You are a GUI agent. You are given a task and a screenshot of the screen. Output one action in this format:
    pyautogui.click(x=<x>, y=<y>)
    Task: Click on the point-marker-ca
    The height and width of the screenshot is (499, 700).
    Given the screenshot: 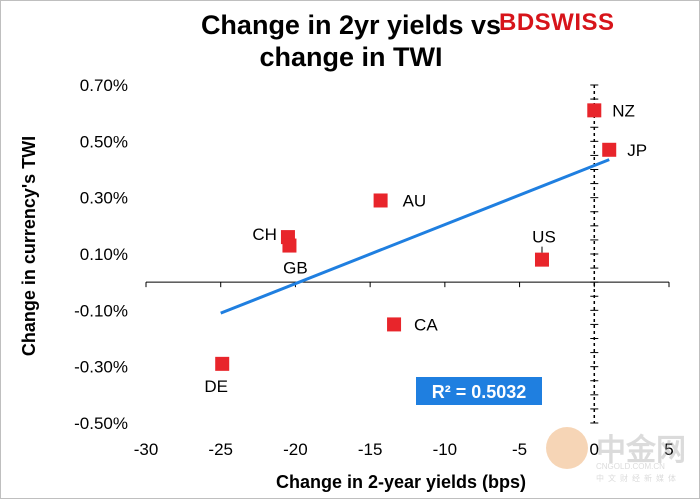 What is the action you would take?
    pyautogui.click(x=394, y=324)
    